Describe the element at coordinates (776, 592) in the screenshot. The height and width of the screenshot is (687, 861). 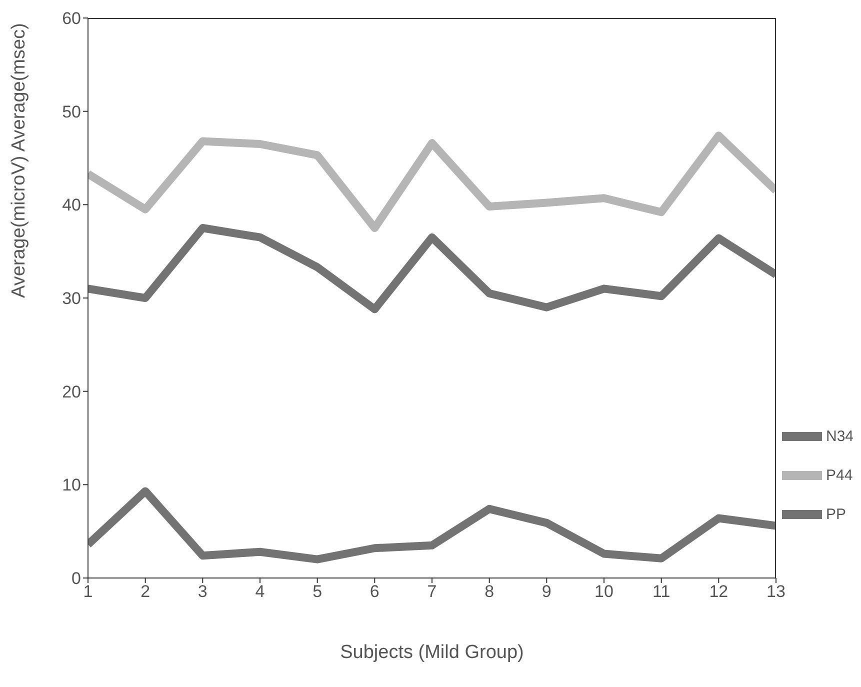
I see `x-tick-label: 13` at that location.